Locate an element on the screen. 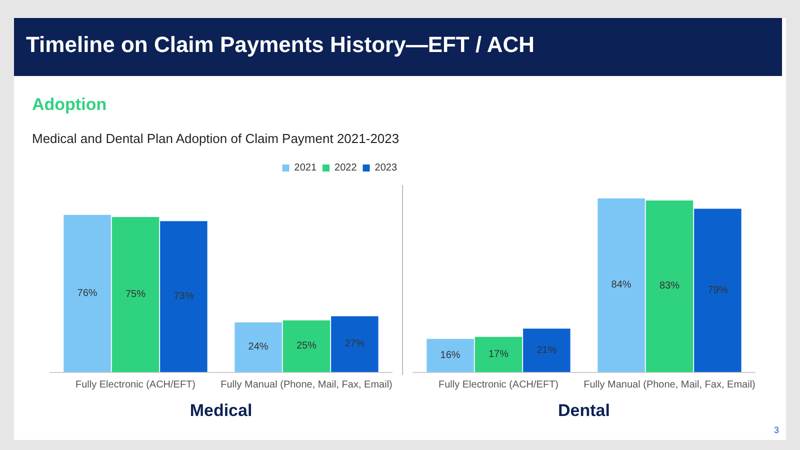 Image resolution: width=800 pixels, height=450 pixels. data-label: 16% is located at coordinates (450, 355).